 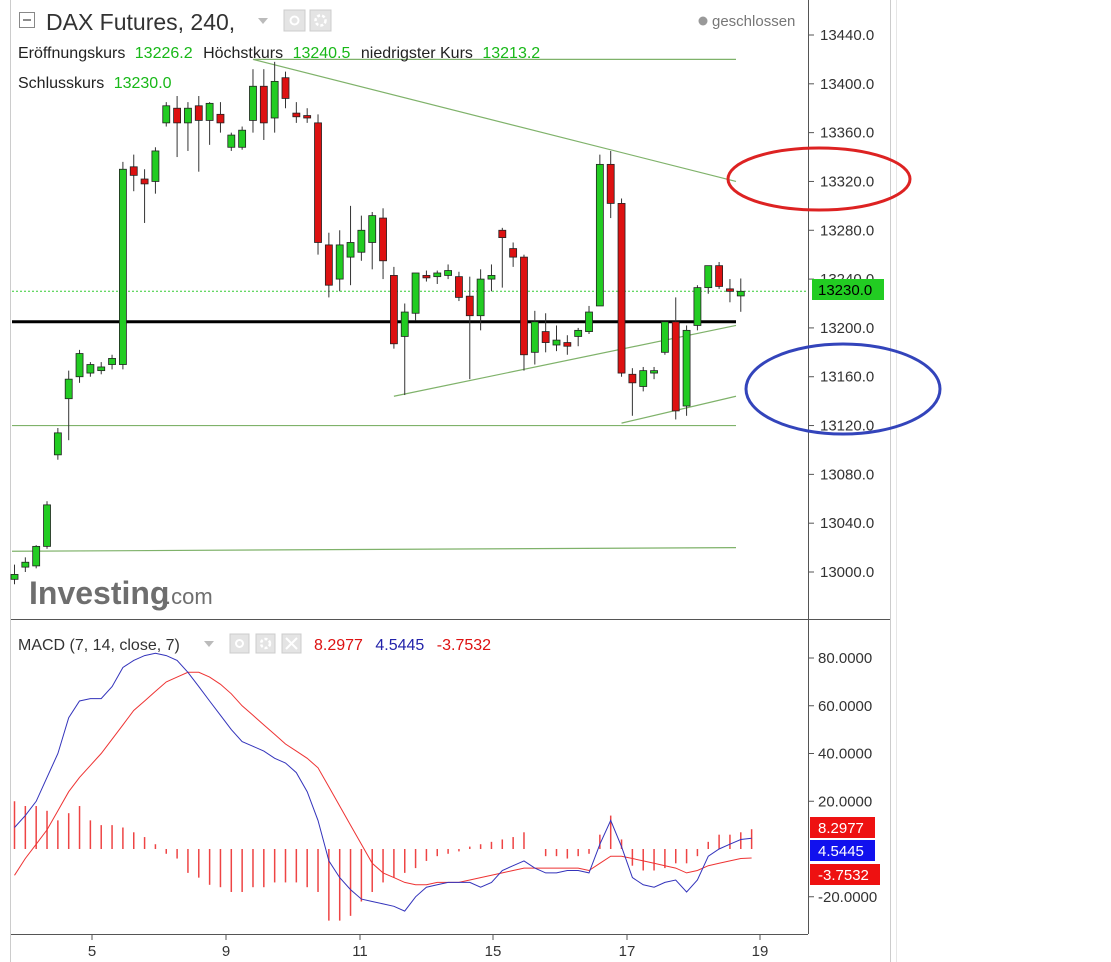 What do you see at coordinates (703, 21) in the screenshot?
I see `status-dot-icon` at bounding box center [703, 21].